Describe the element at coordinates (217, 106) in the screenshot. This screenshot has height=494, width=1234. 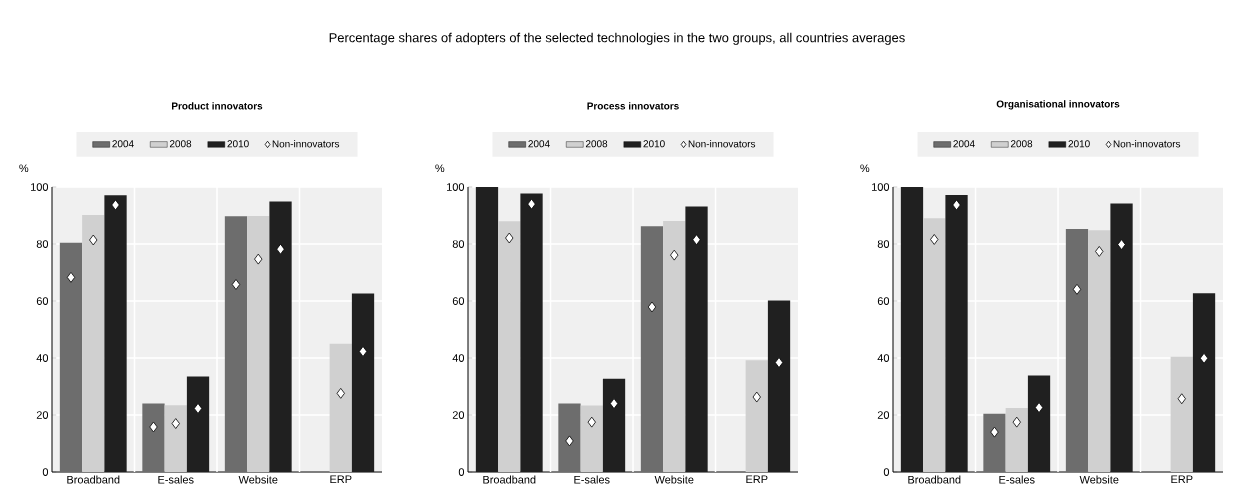
I see `chart-title: Product innovators` at that location.